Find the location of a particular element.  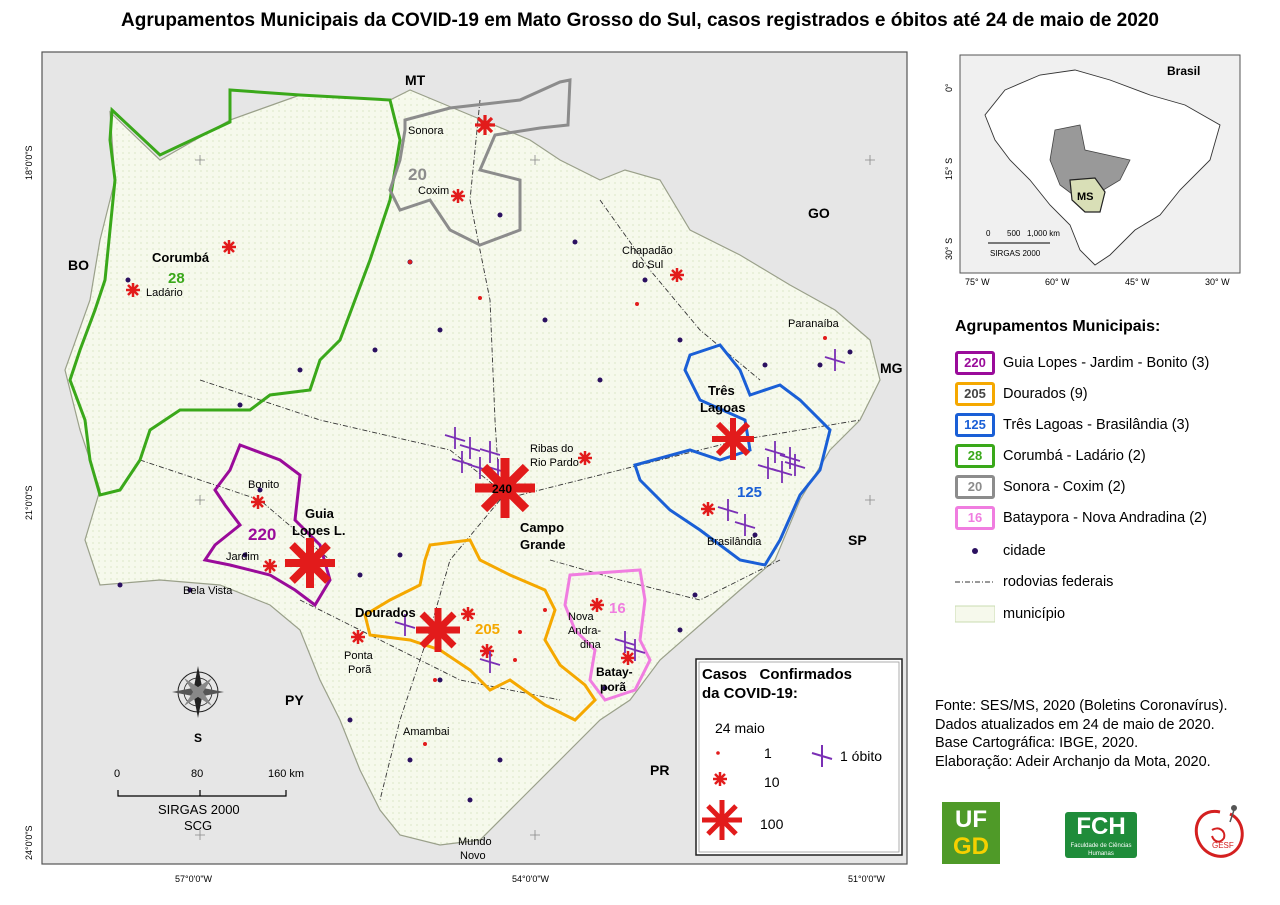

label-mg: MG is located at coordinates (891, 368).